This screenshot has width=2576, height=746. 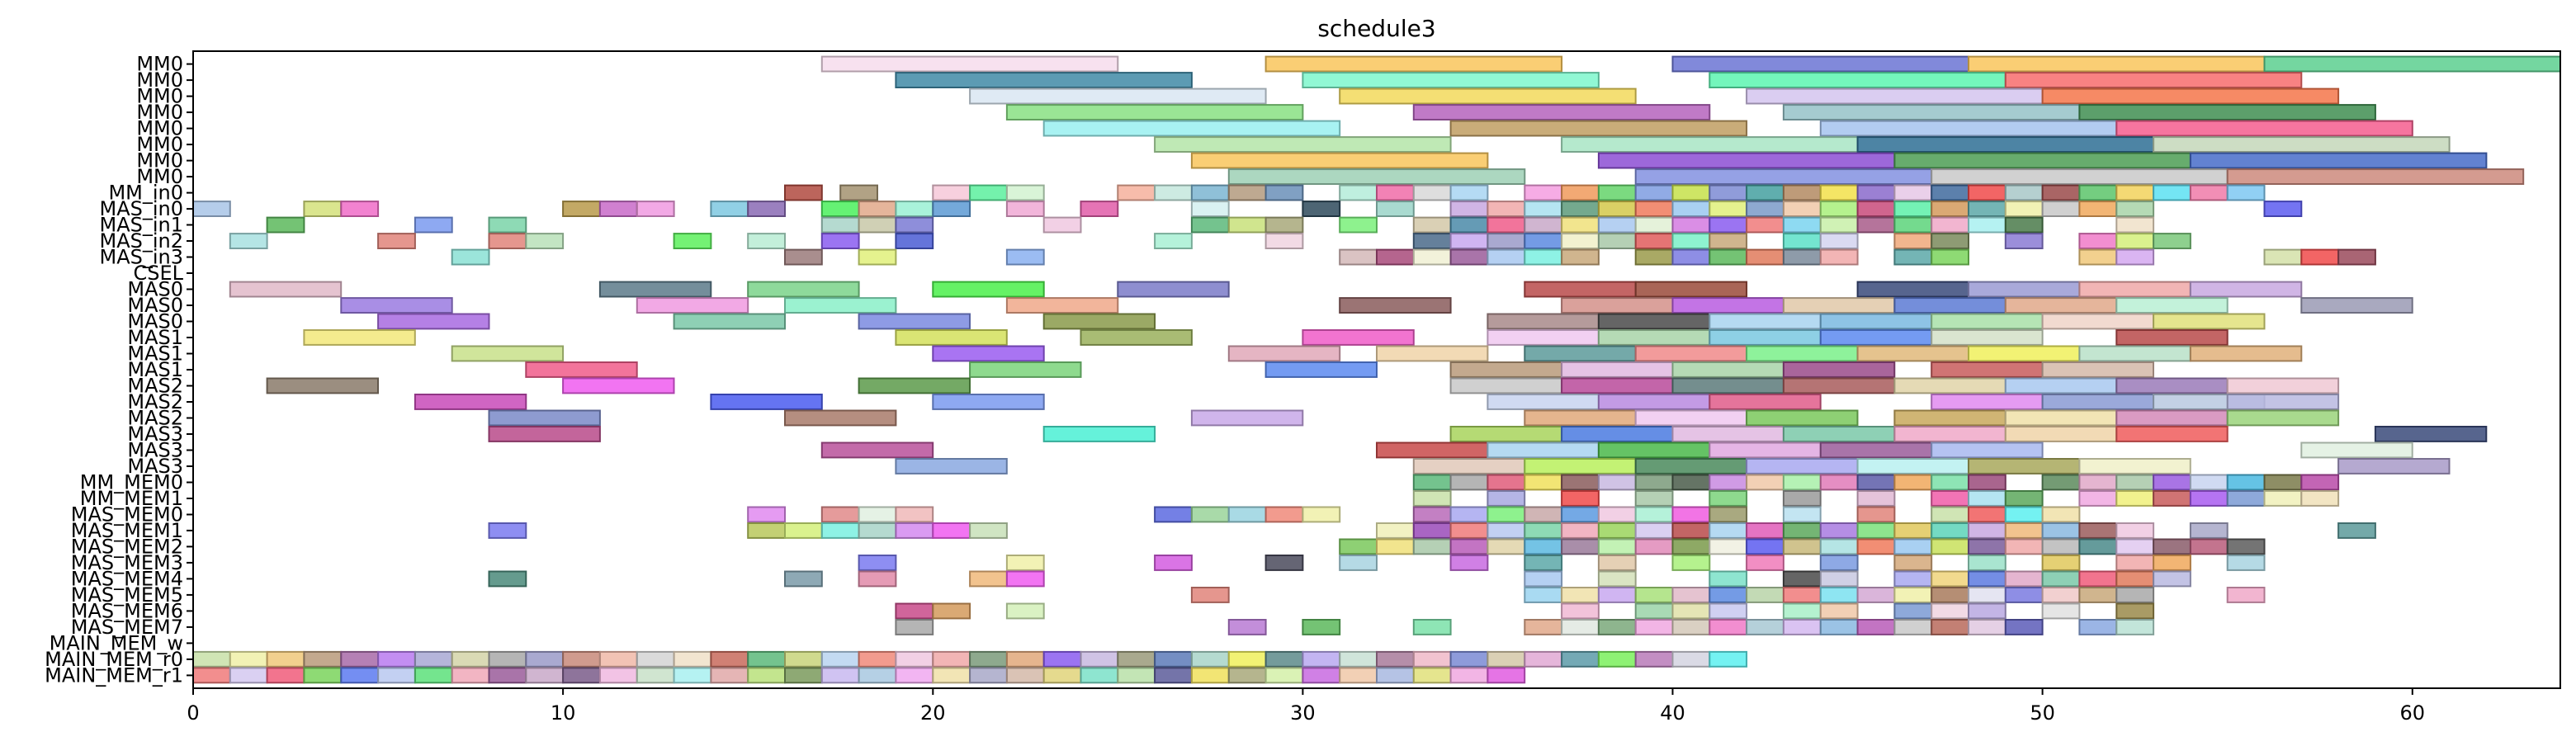 What do you see at coordinates (116, 642) in the screenshot?
I see `y-tick-label: MAIN_MEM_w` at bounding box center [116, 642].